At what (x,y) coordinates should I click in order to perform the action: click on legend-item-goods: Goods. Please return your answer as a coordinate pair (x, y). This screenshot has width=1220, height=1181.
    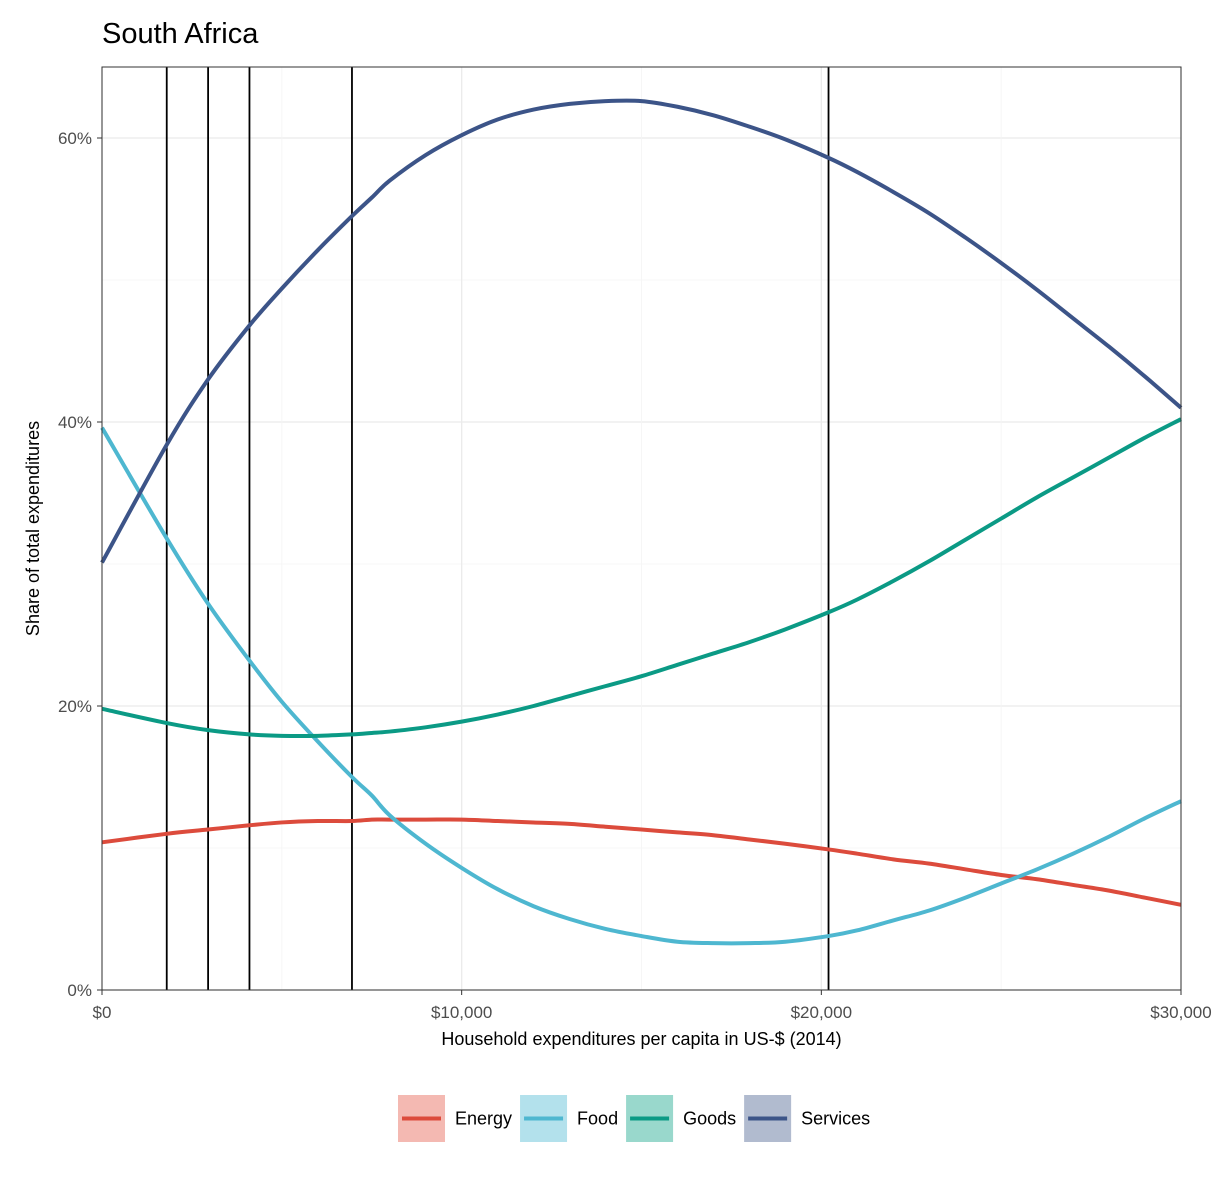
    Looking at the image, I should click on (681, 1118).